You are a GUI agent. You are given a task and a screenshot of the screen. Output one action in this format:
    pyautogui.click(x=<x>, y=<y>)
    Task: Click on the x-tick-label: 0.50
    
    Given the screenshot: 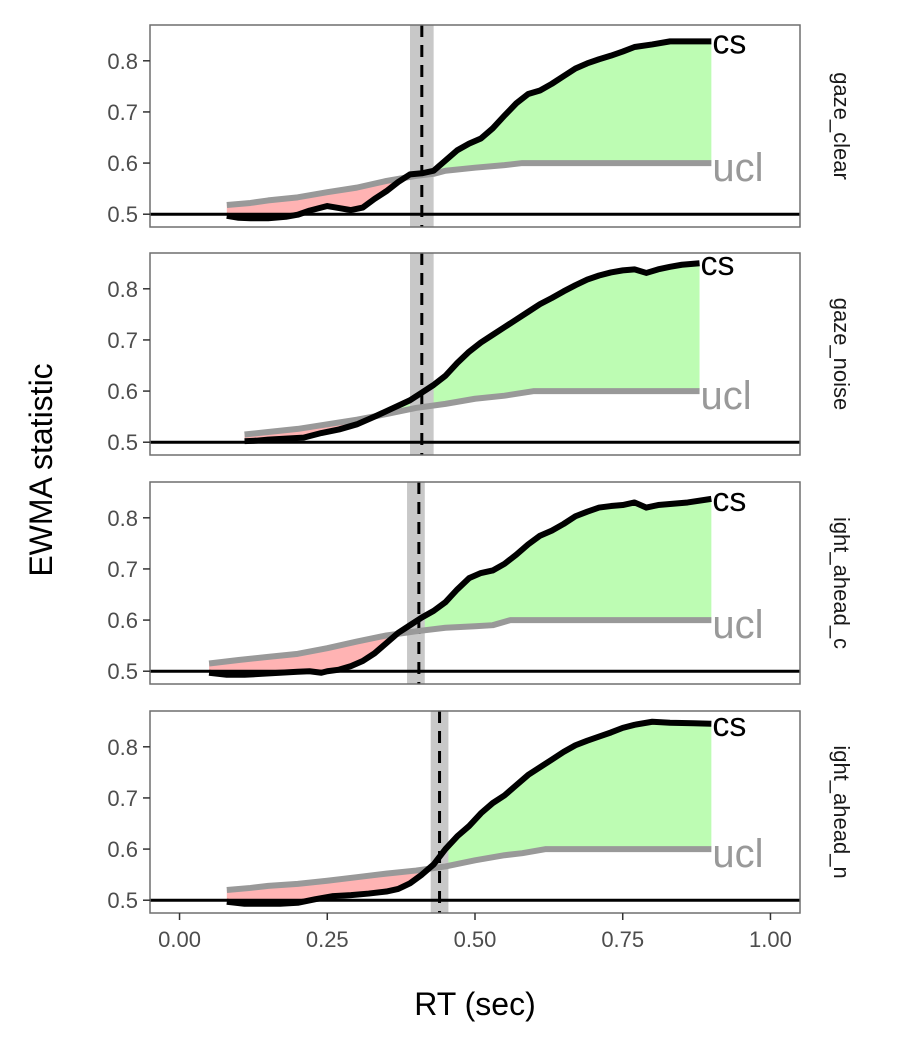 What is the action you would take?
    pyautogui.click(x=475, y=939)
    